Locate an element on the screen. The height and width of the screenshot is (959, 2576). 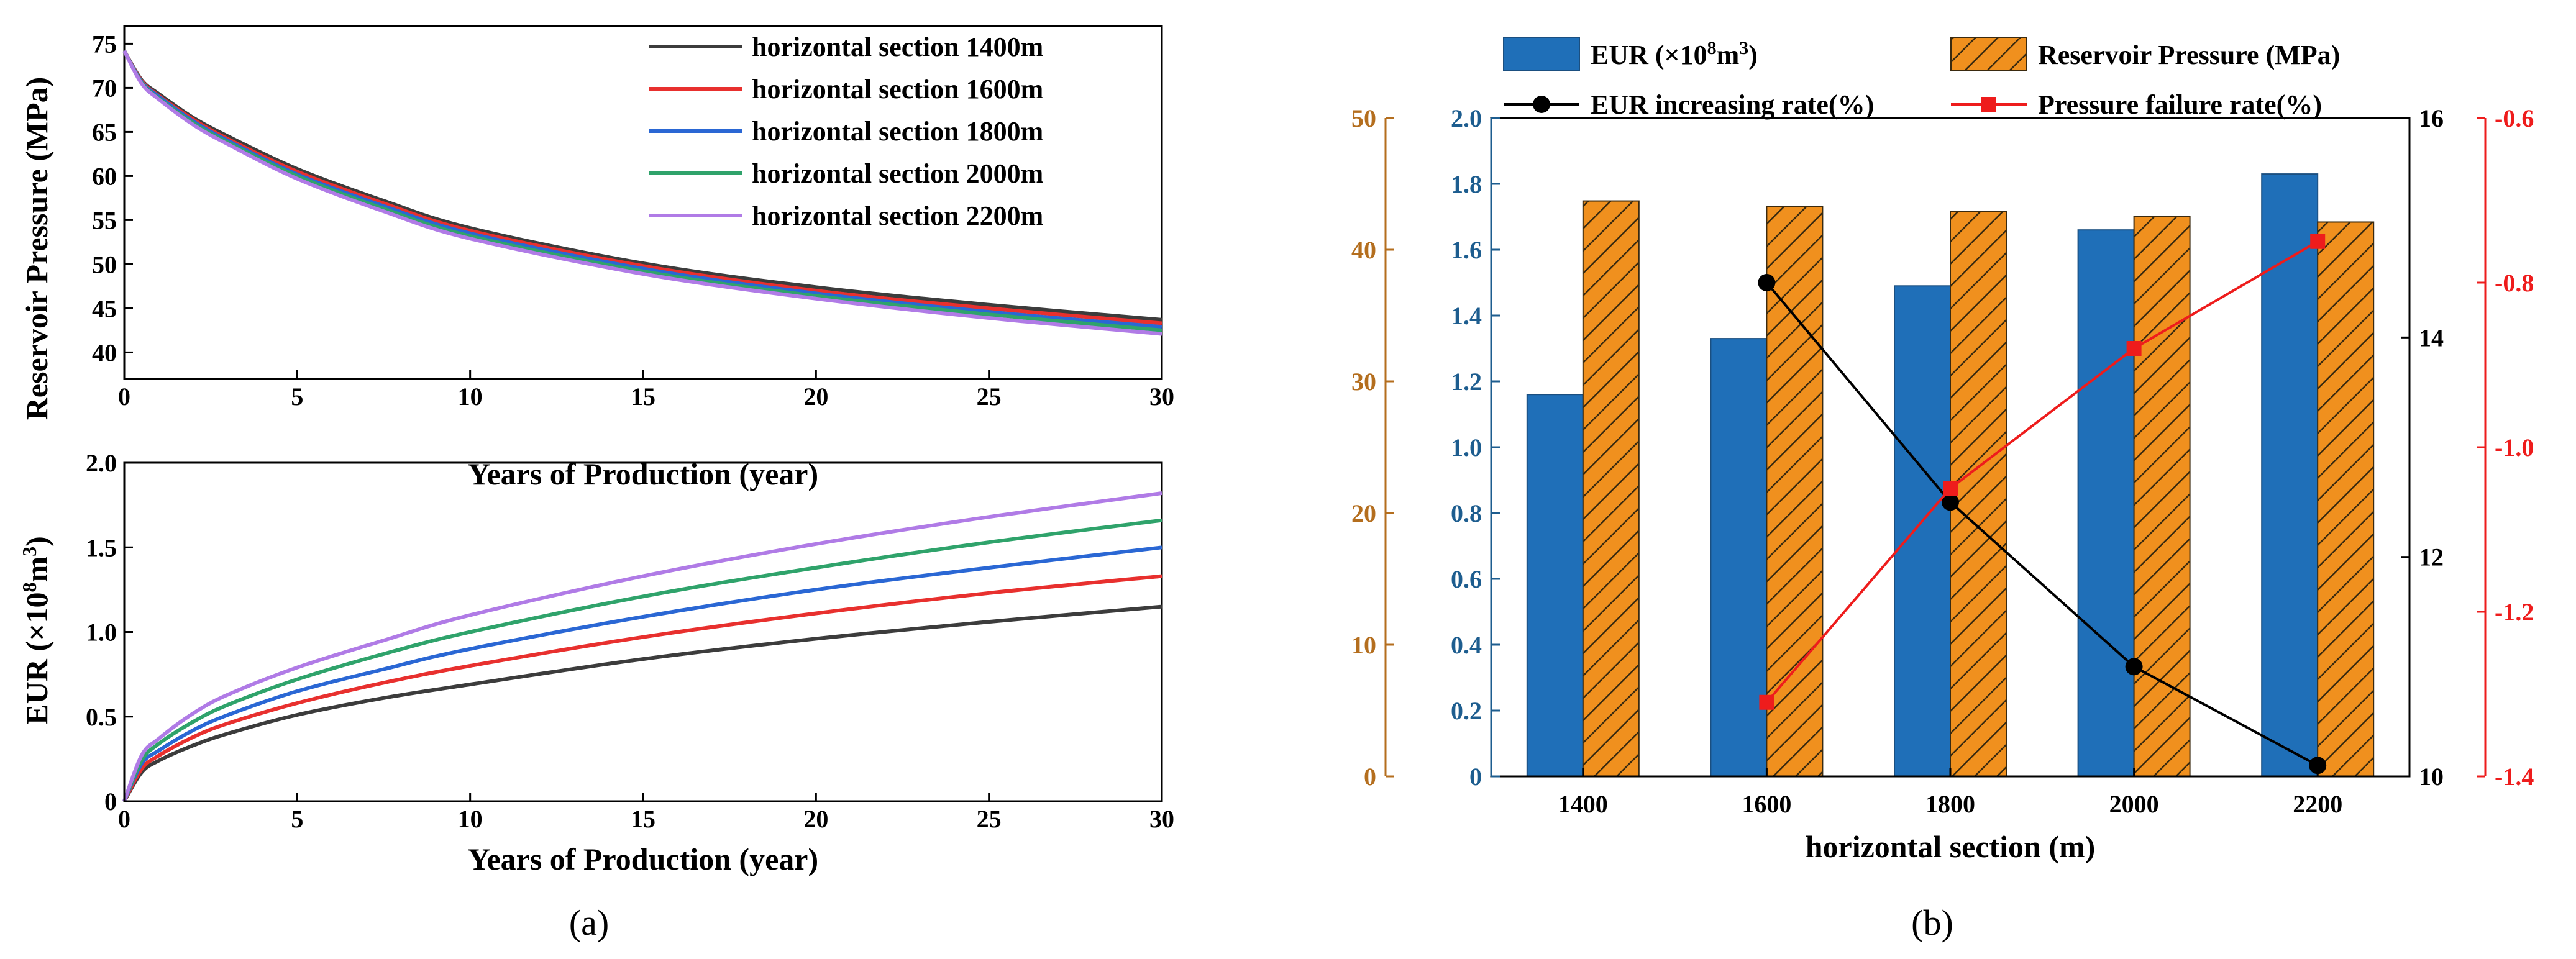
x-tick-label: 0 is located at coordinates (124, 819).